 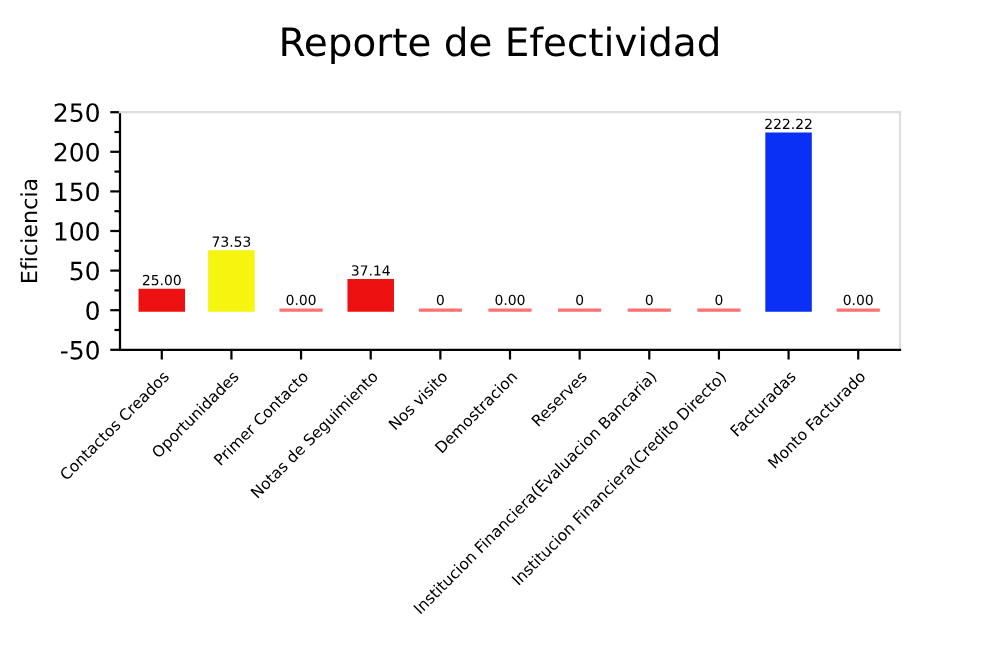 I want to click on y-tick-label: 100, so click(x=77, y=231).